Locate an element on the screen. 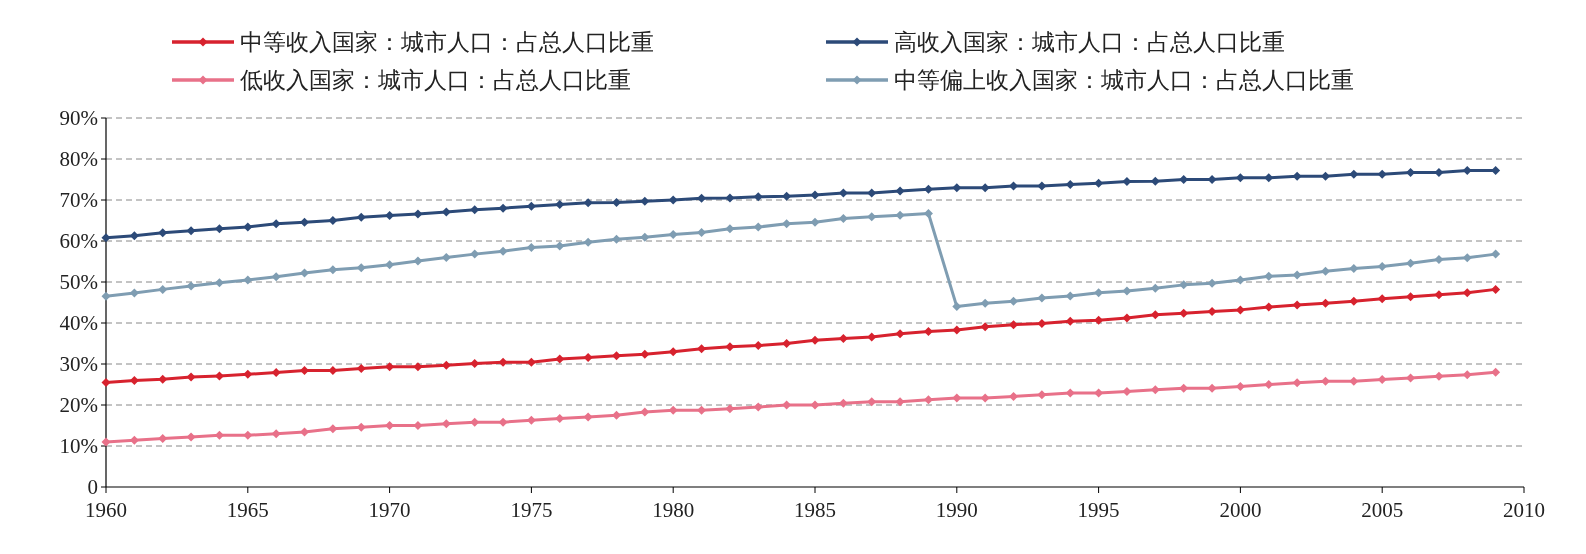 This screenshot has height=554, width=1586. y-tick-label: 0 is located at coordinates (92, 487).